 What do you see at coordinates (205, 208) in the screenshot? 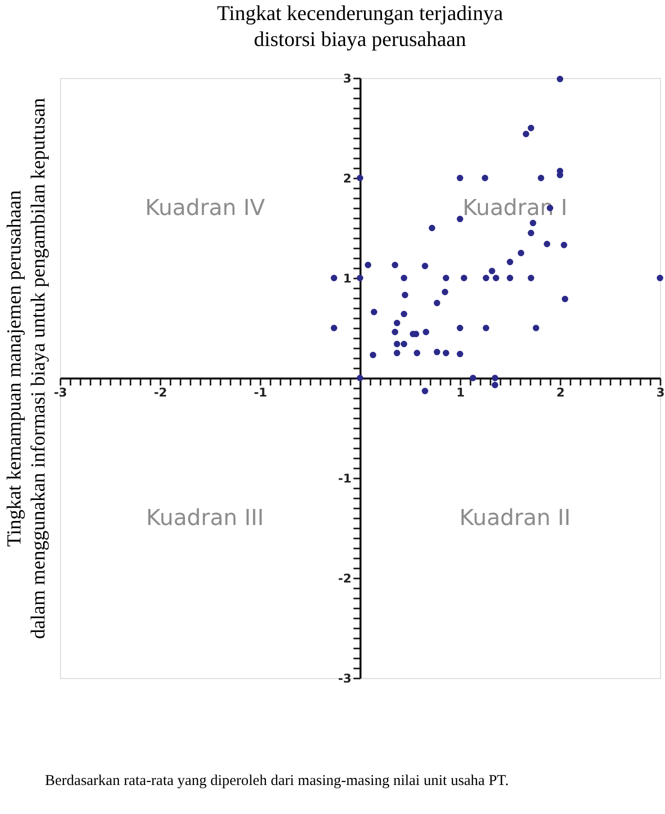
I see `annotation: Kuadran IV` at bounding box center [205, 208].